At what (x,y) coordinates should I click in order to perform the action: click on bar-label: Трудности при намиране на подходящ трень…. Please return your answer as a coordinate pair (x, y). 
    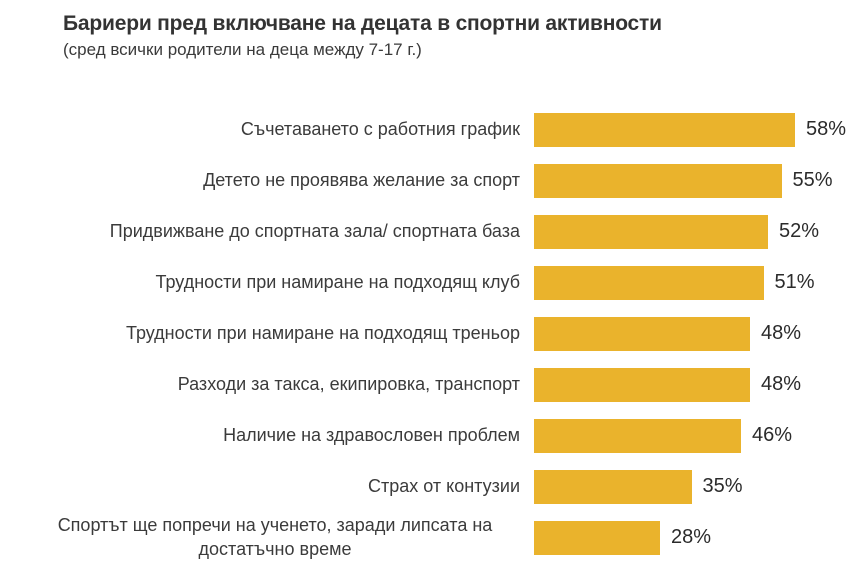
    Looking at the image, I should click on (322, 332).